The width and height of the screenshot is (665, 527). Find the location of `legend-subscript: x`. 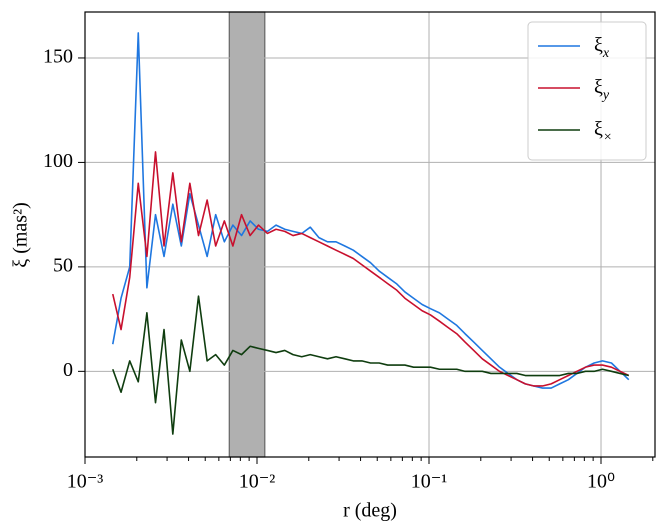

legend-subscript: x is located at coordinates (606, 53).